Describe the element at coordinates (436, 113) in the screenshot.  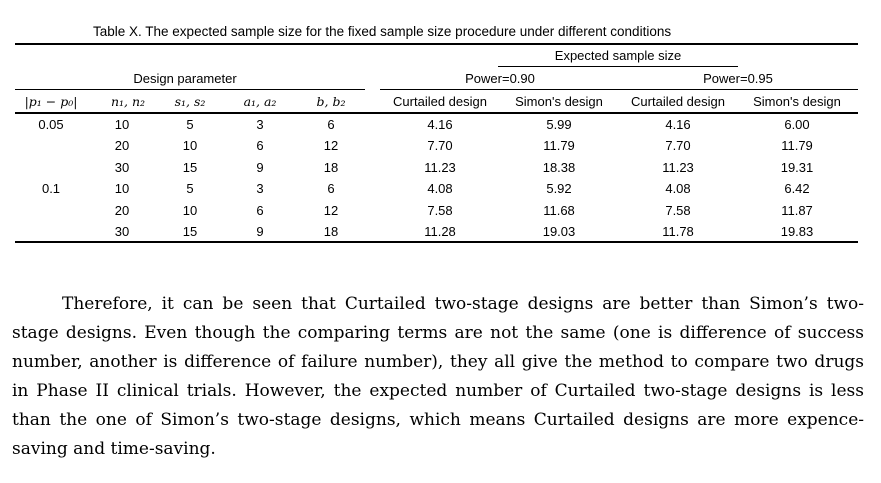
I see `table-header-rule` at that location.